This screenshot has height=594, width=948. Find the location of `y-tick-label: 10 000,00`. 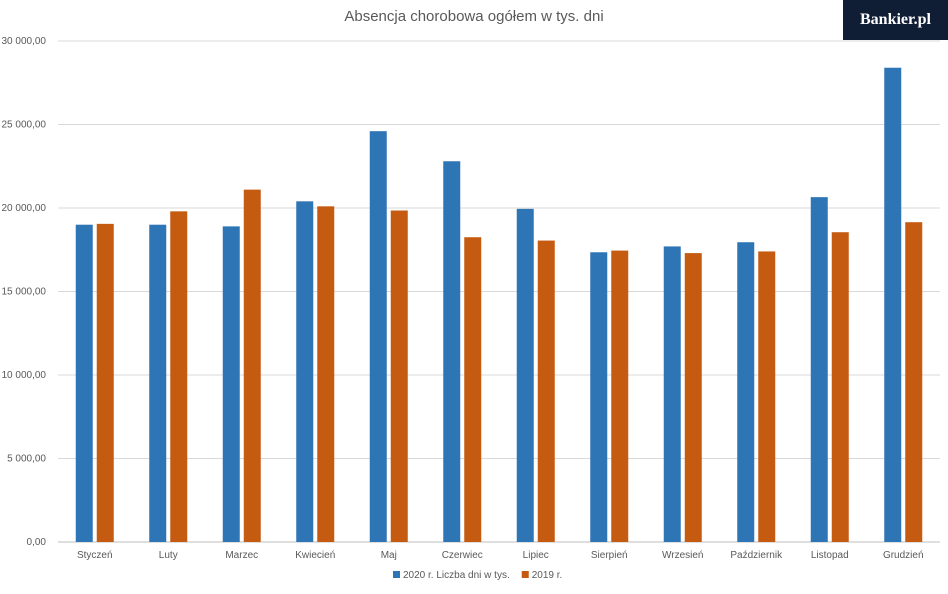

y-tick-label: 10 000,00 is located at coordinates (24, 375).